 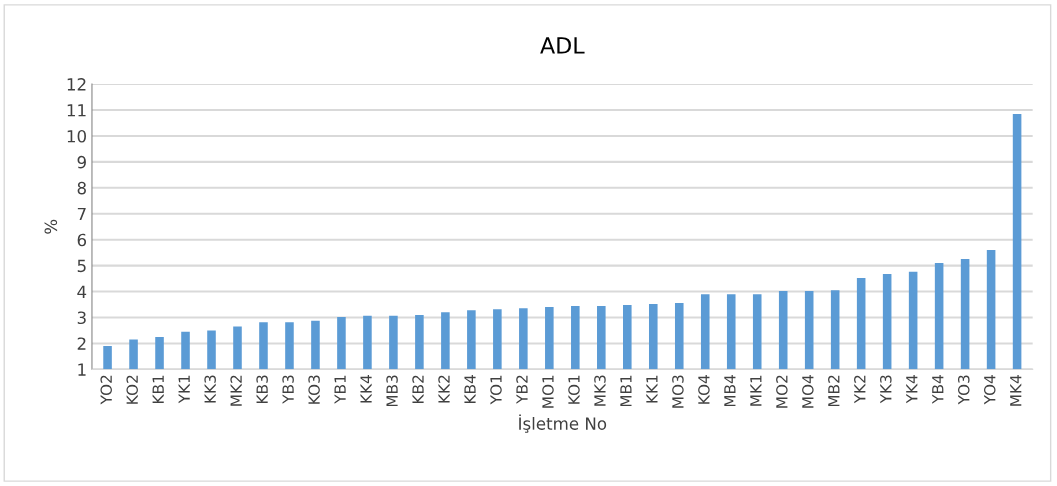 What do you see at coordinates (340, 389) in the screenshot?
I see `x-tick-label: YB1` at bounding box center [340, 389].